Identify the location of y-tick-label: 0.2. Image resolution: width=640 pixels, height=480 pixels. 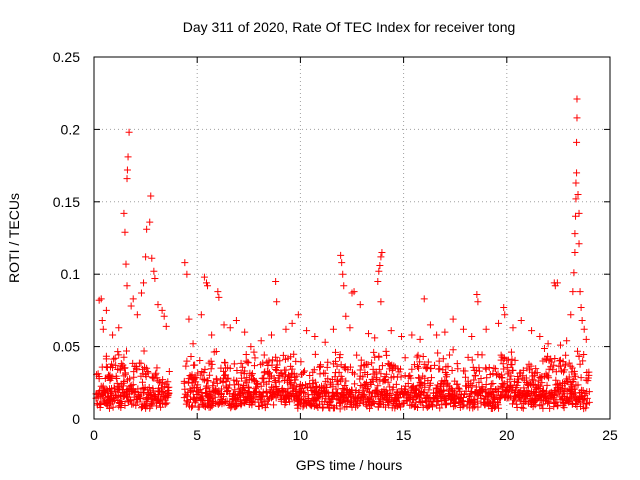
(71, 129).